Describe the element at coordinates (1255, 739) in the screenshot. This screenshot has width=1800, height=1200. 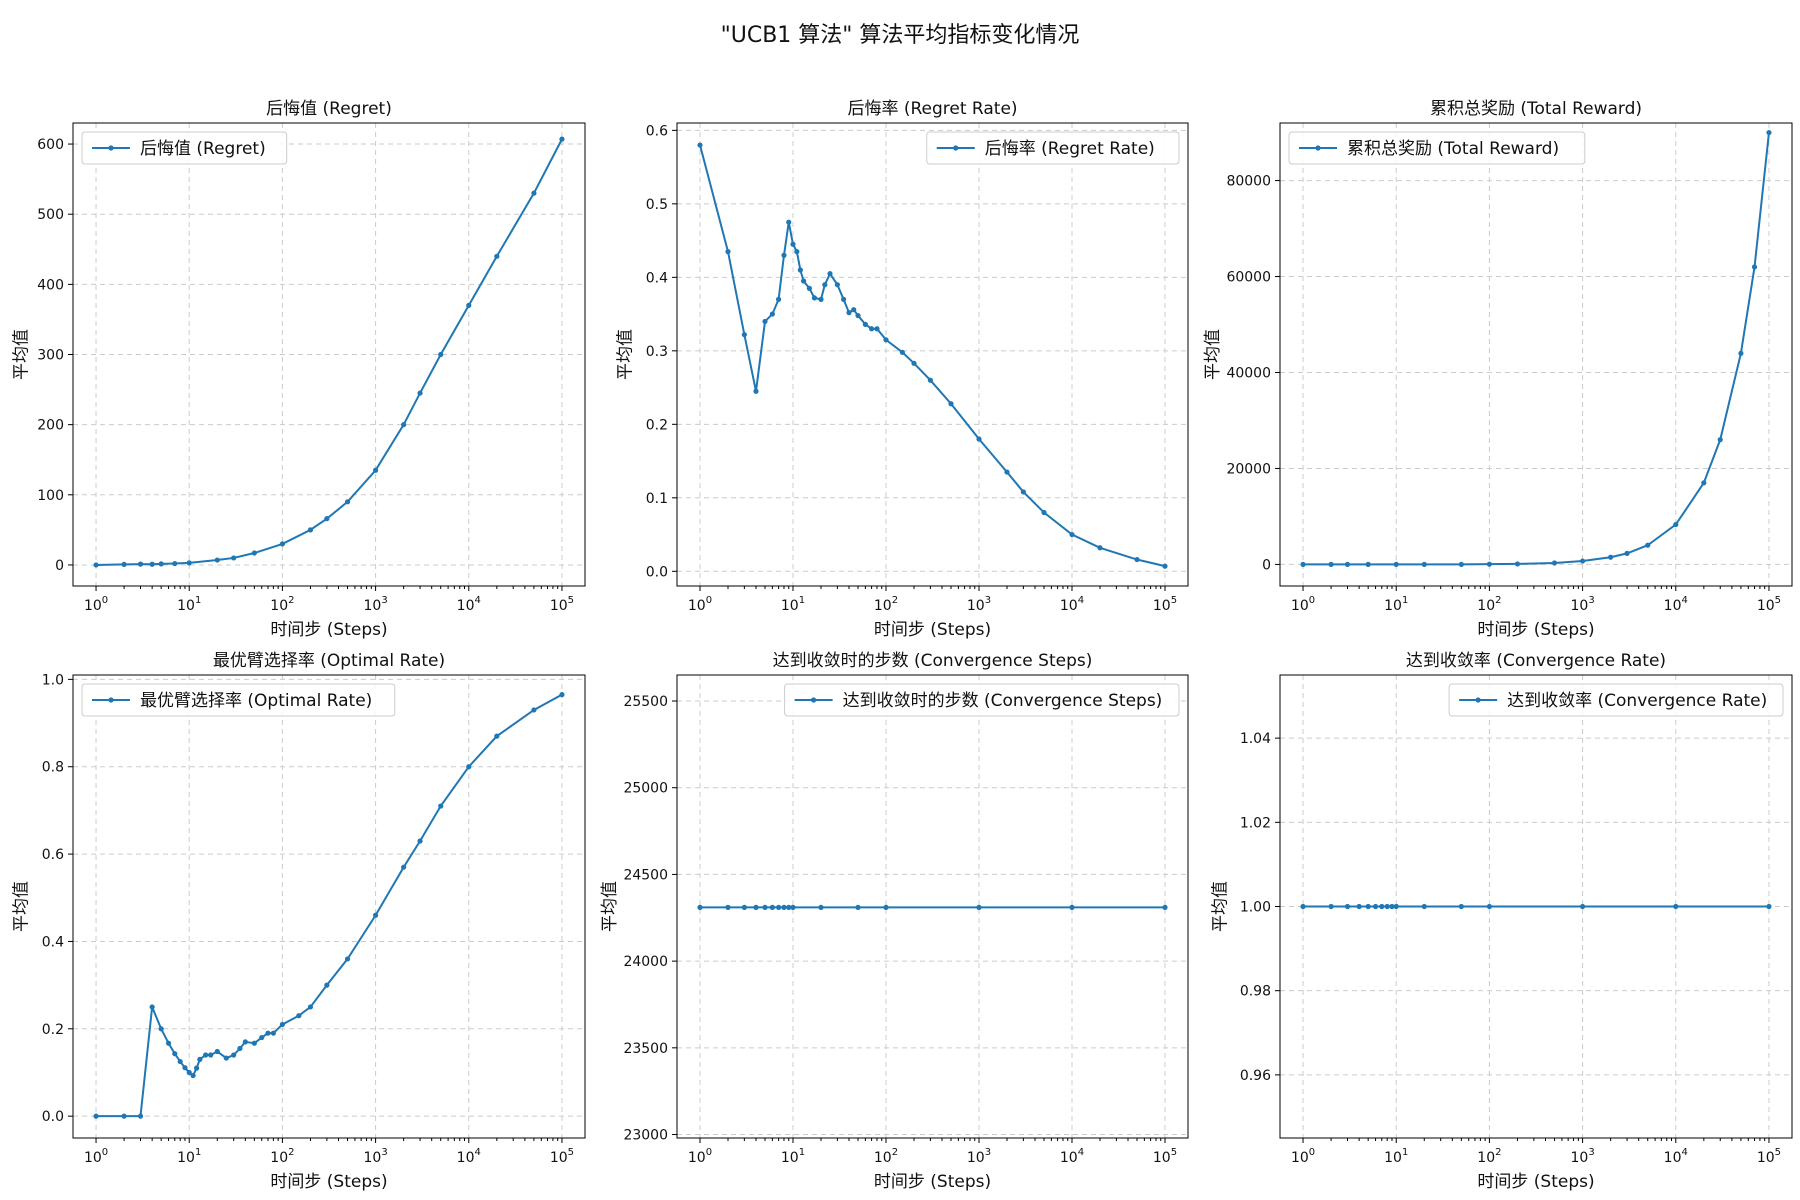
I see `y-tick-label: 1.04` at that location.